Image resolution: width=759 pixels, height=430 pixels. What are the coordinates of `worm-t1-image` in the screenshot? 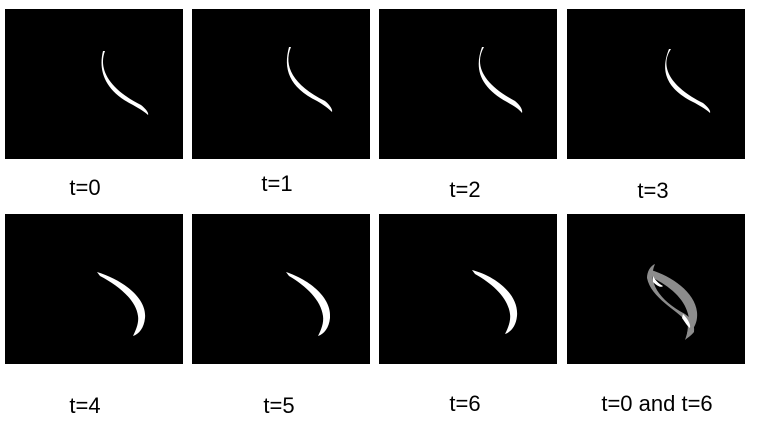 It's located at (309, 79).